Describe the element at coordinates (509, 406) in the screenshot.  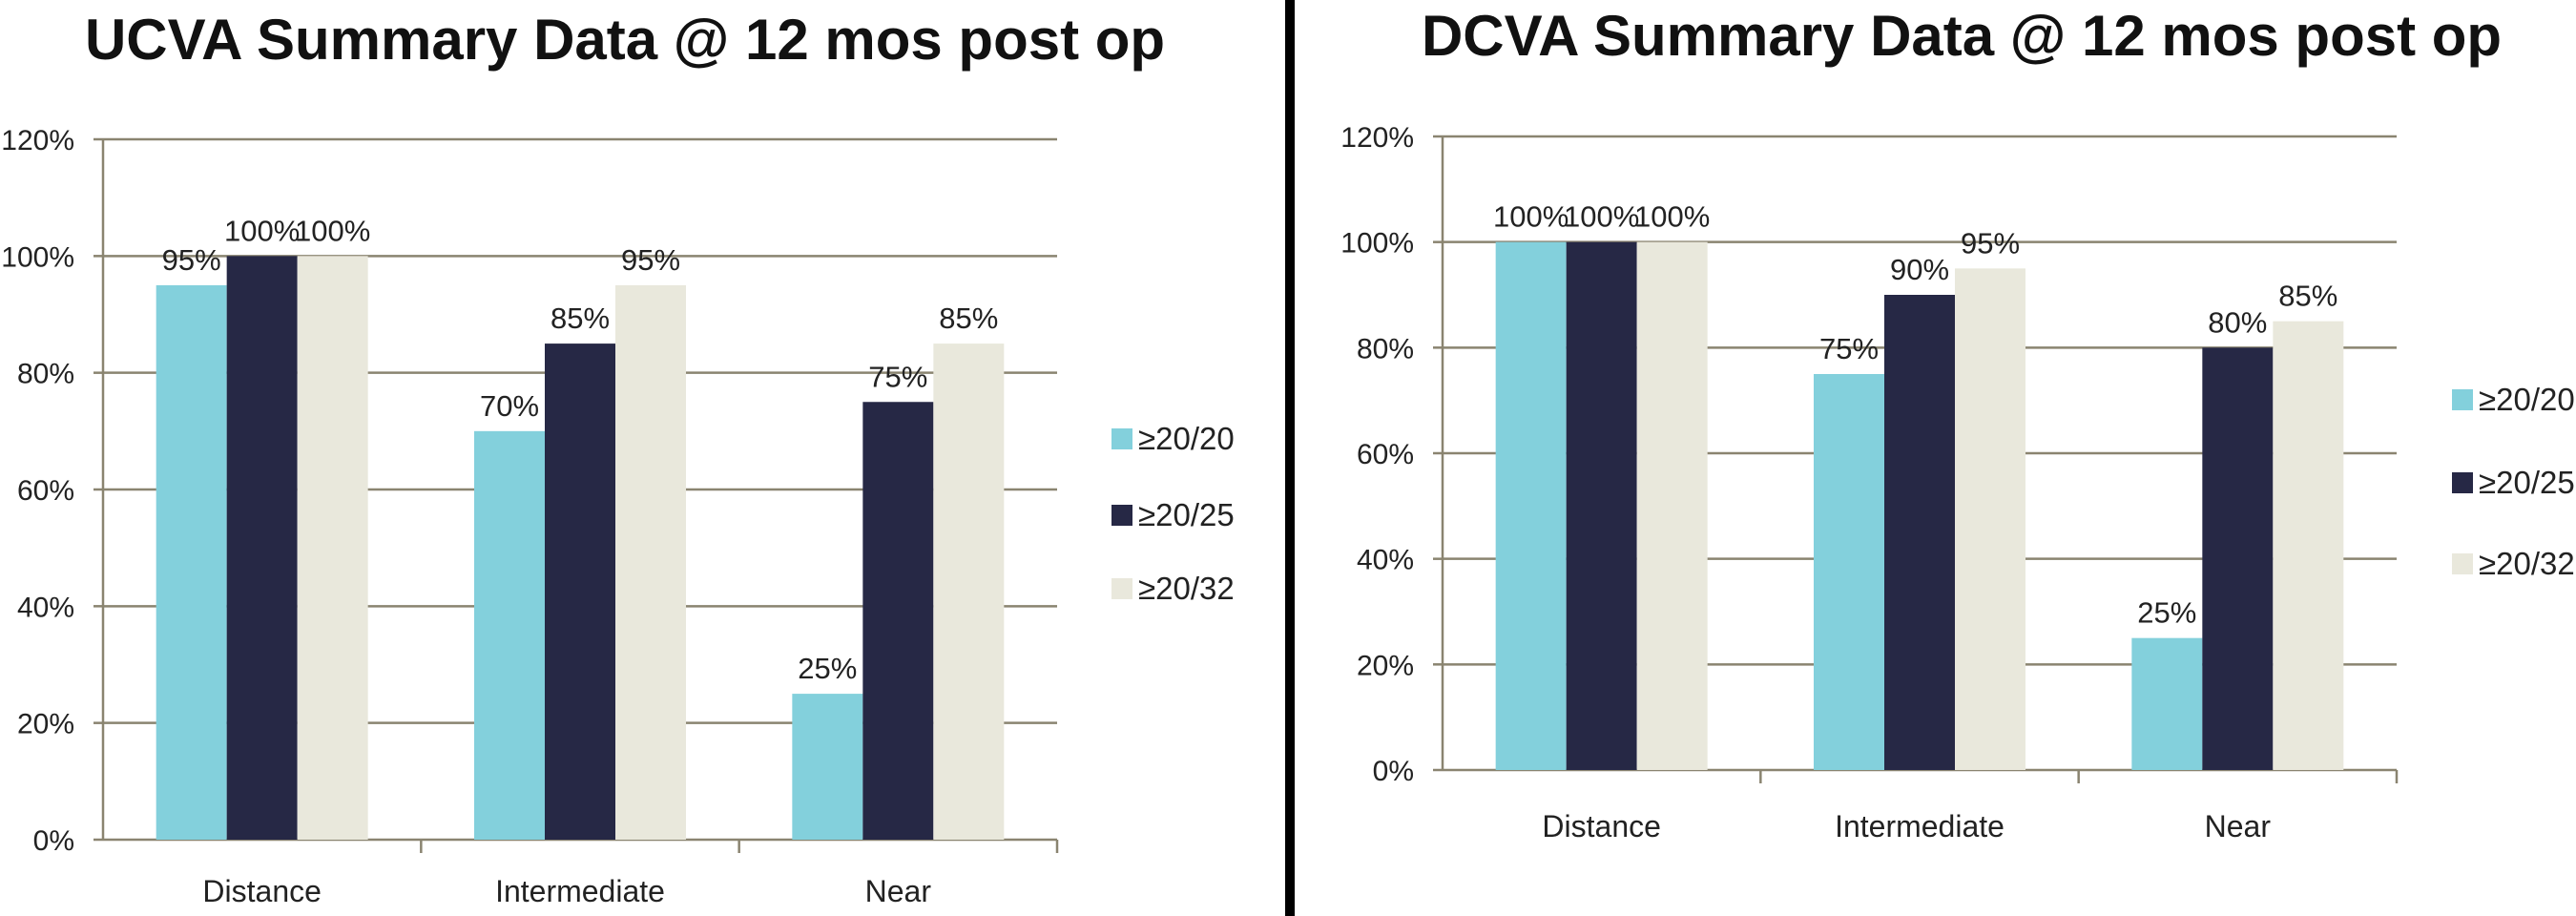
I see `bar-data-label: 70%` at that location.